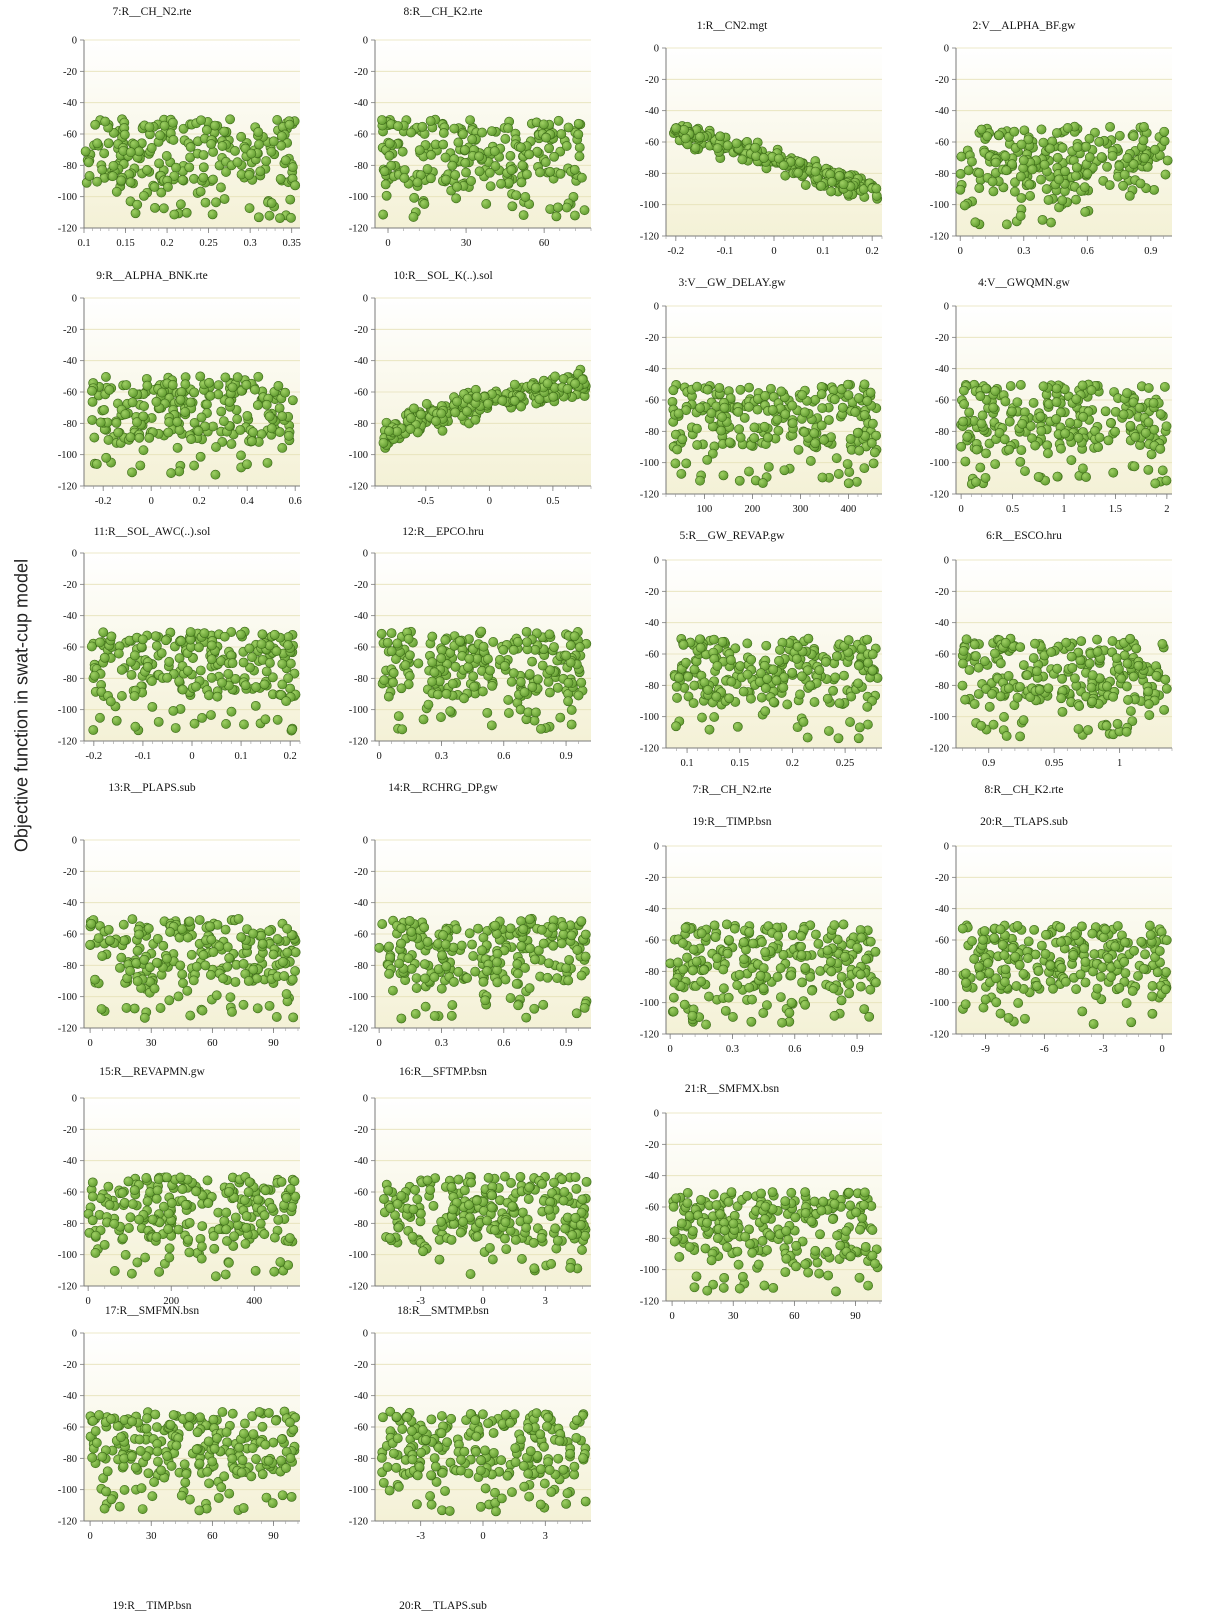 The height and width of the screenshot is (1618, 1205). I want to click on x-tick-label: 0, so click(670, 1049).